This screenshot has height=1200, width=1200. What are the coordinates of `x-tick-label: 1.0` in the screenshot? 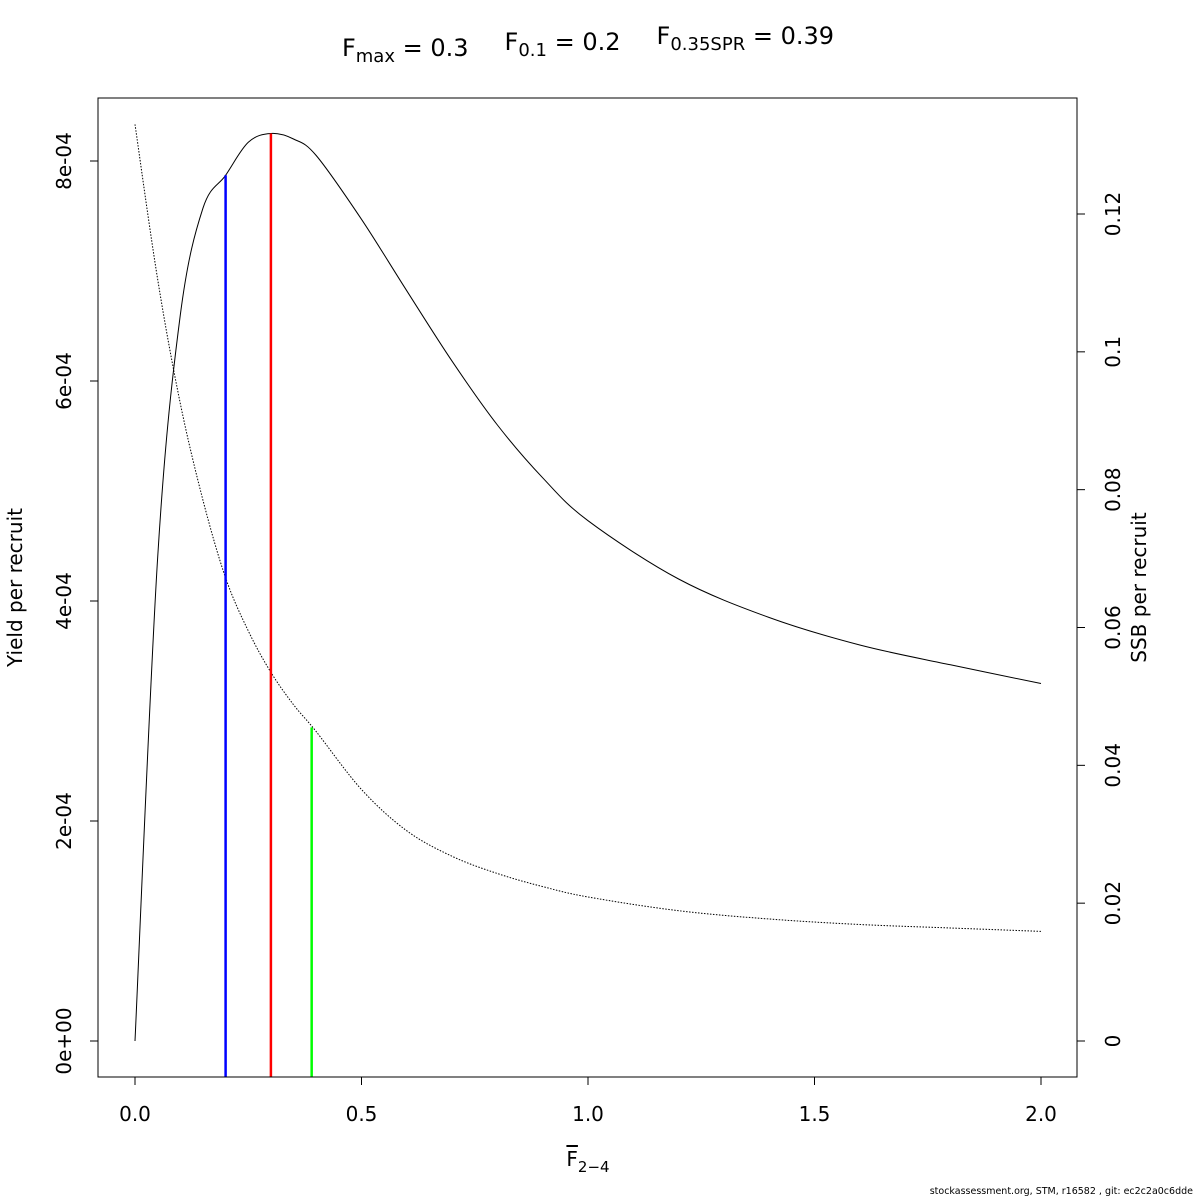 It's located at (588, 1114).